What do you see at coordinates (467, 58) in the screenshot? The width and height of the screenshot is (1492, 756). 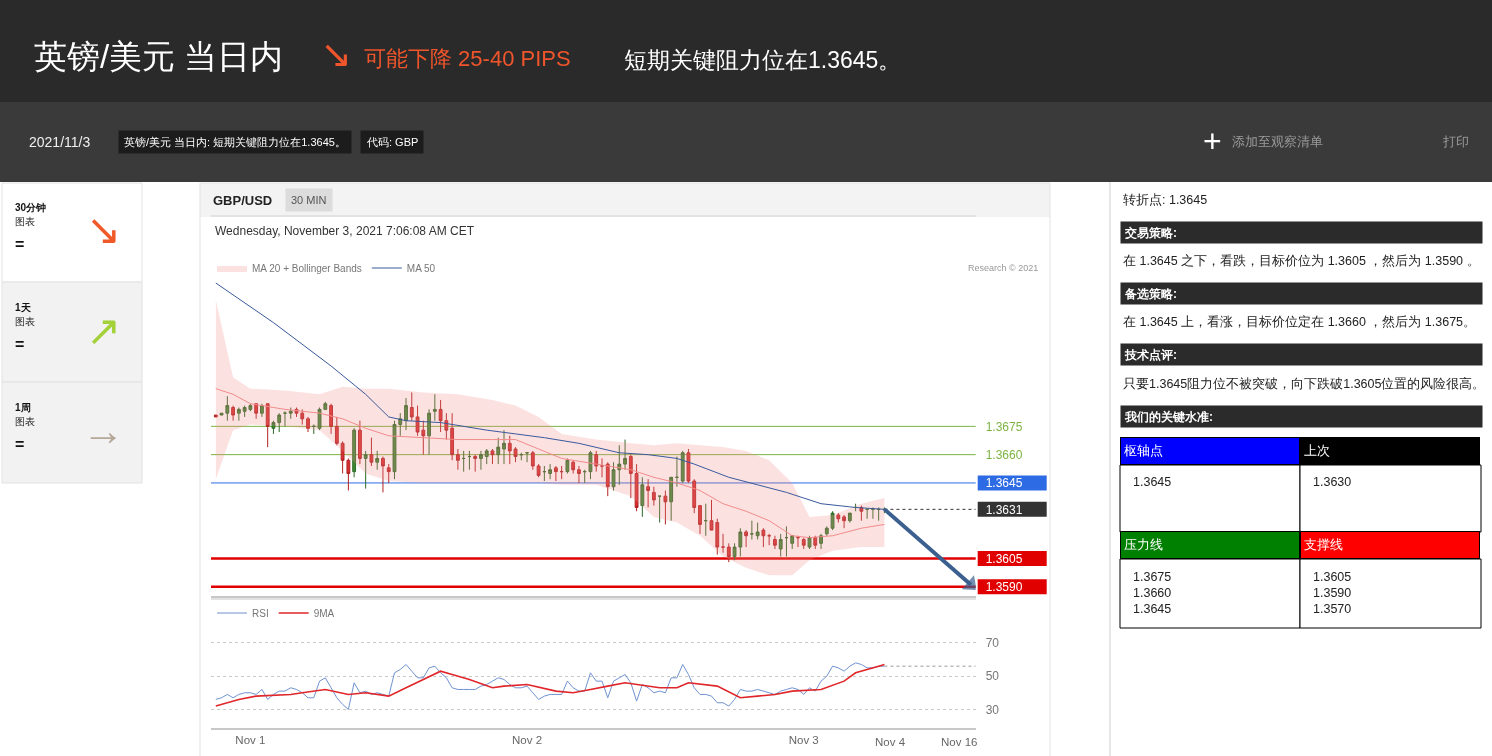 I see `text: 可能下降 25-40 PIPS` at bounding box center [467, 58].